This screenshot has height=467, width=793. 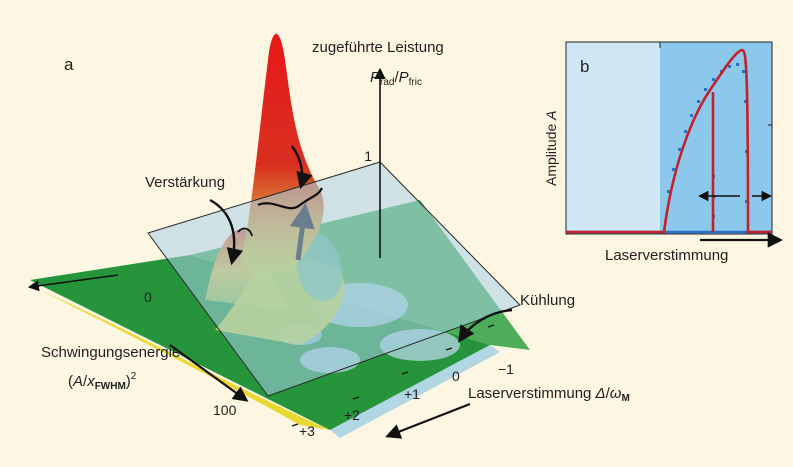 What do you see at coordinates (85, 381) in the screenshot?
I see `energy-unit-slash: /` at bounding box center [85, 381].